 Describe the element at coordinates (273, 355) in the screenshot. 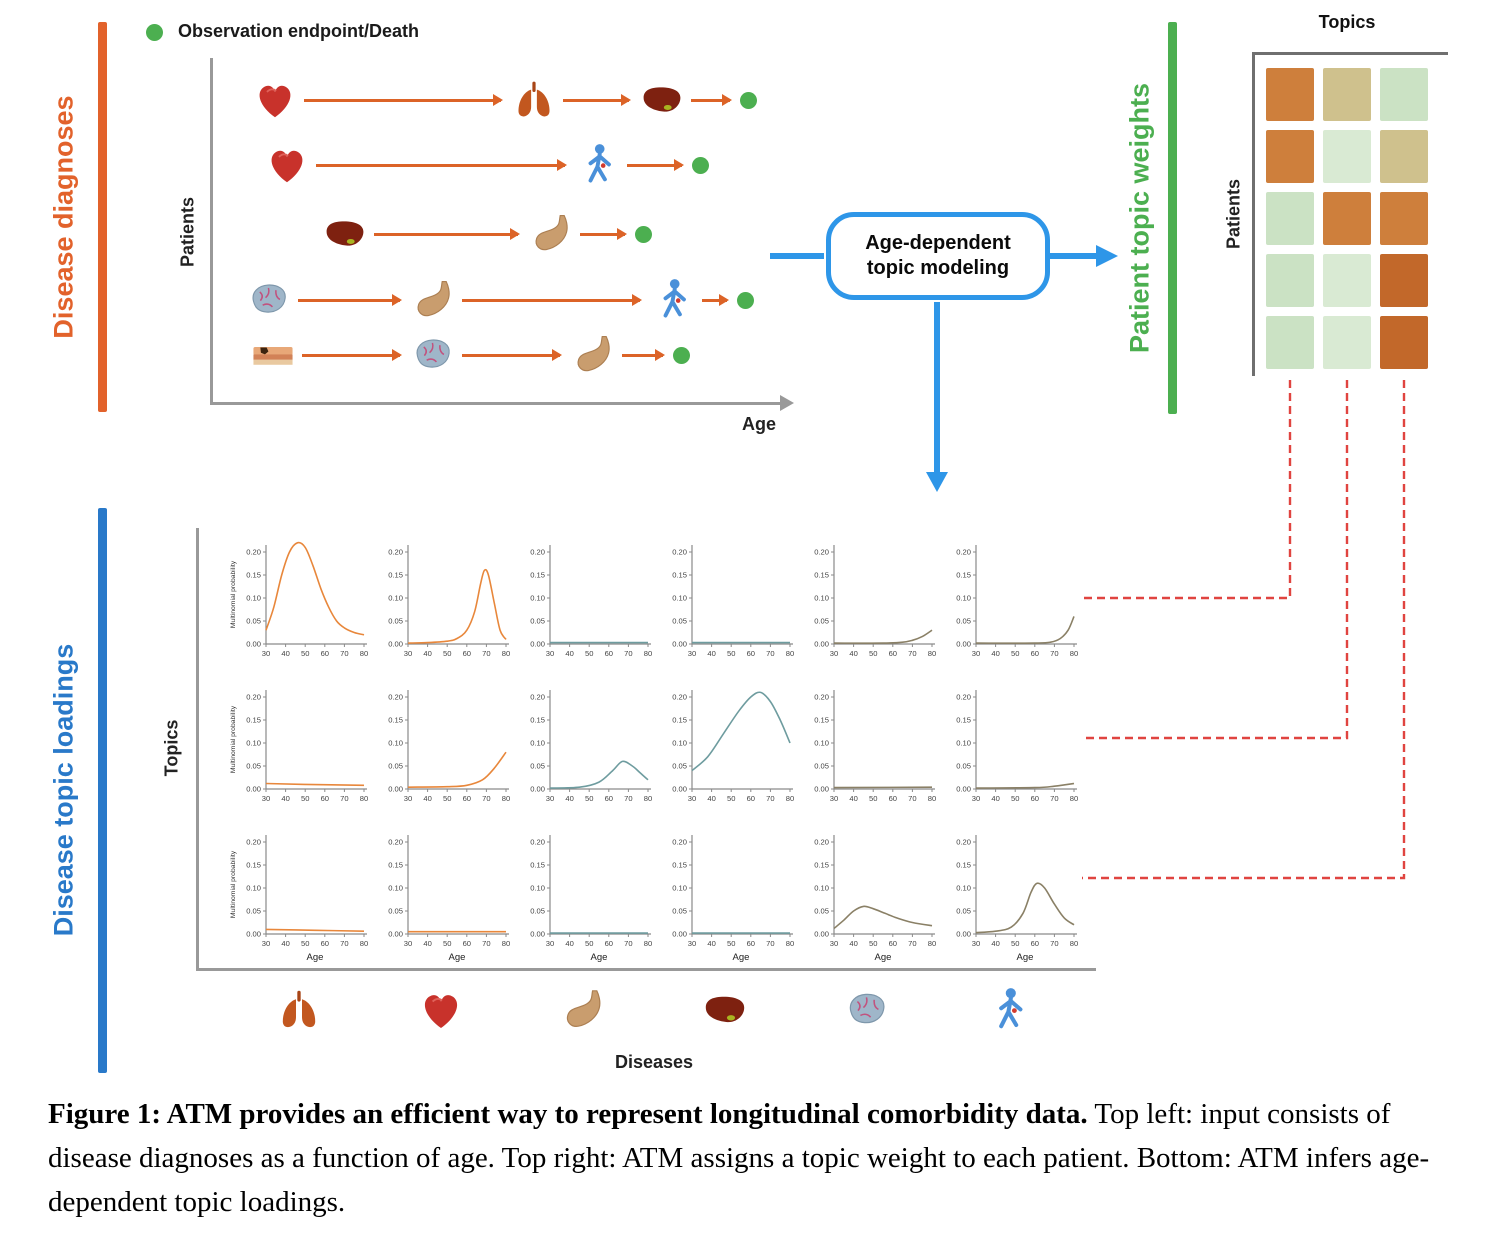

I see `skin-icon` at that location.